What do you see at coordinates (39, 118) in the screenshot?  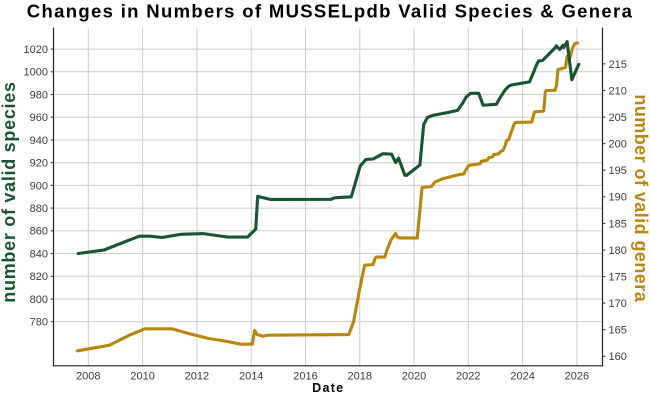 I see `svg-text: 960` at bounding box center [39, 118].